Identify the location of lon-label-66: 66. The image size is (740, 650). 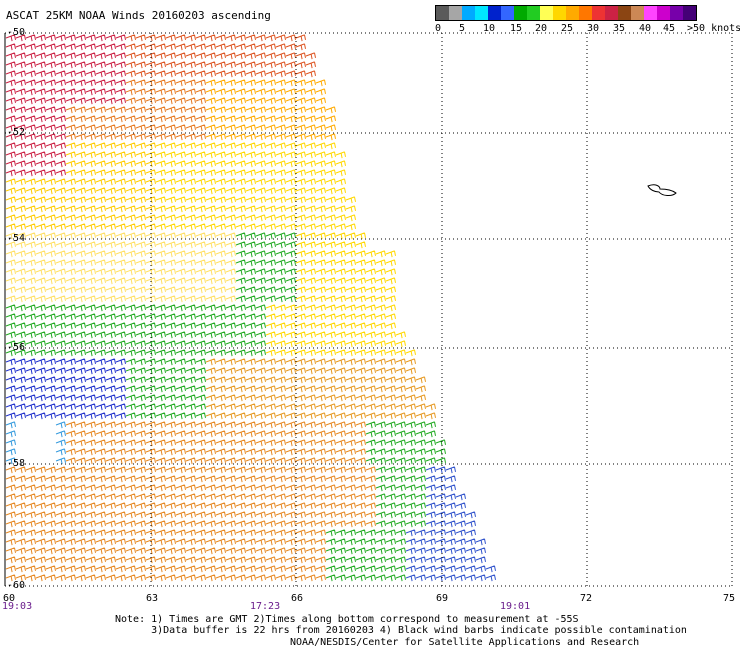
(297, 598).